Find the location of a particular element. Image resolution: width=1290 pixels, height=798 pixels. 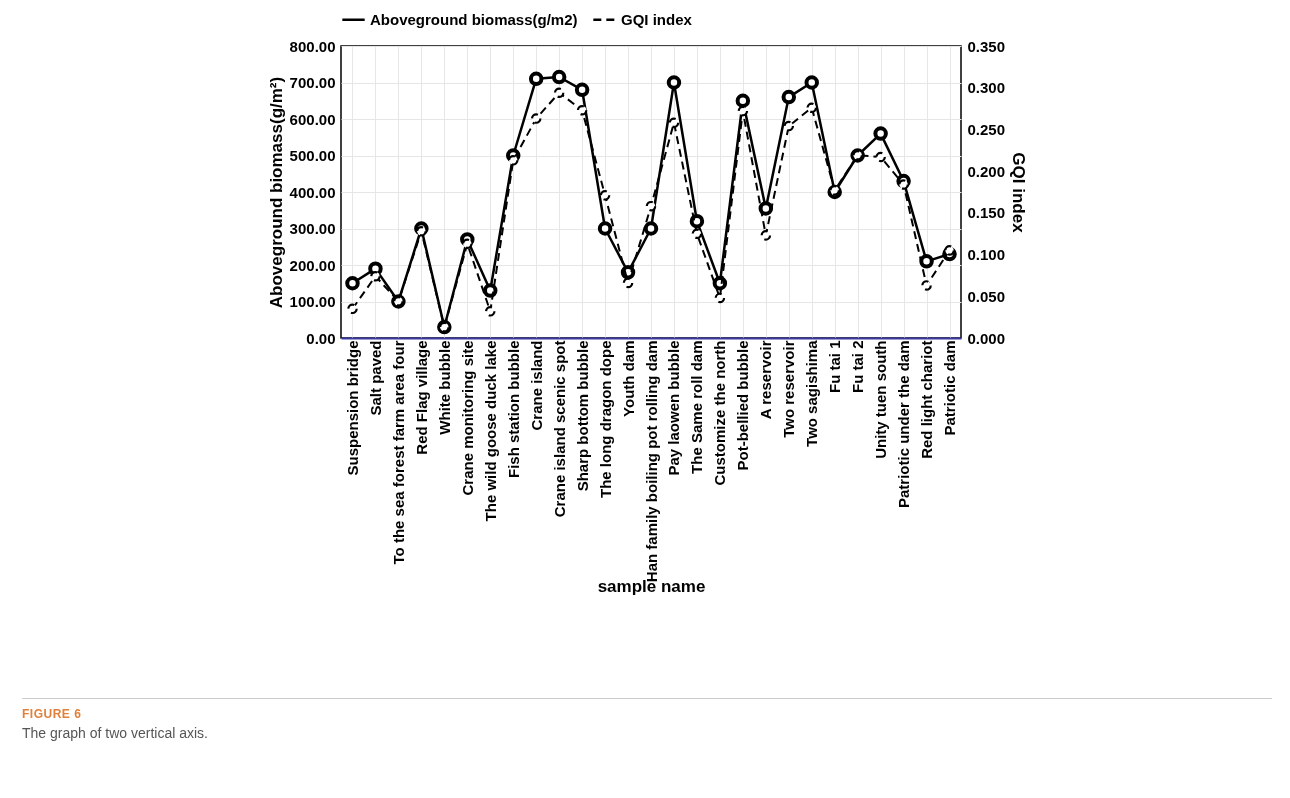

y-axis-title: Aboveground biomass(g/m²) is located at coordinates (276, 192).